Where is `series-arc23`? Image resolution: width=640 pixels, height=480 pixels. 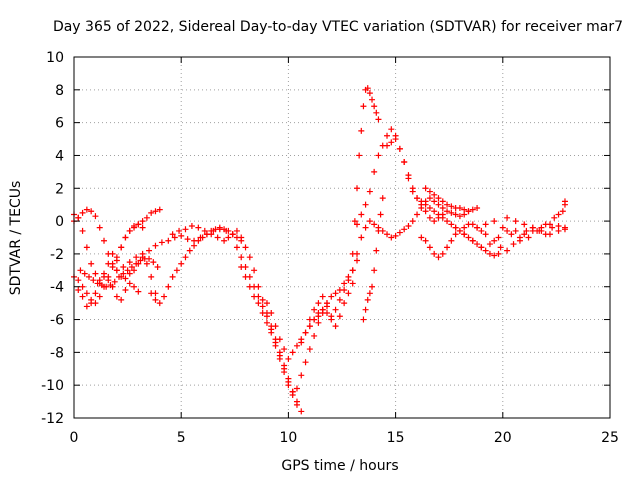 series-arc23 is located at coordinates (536, 226).